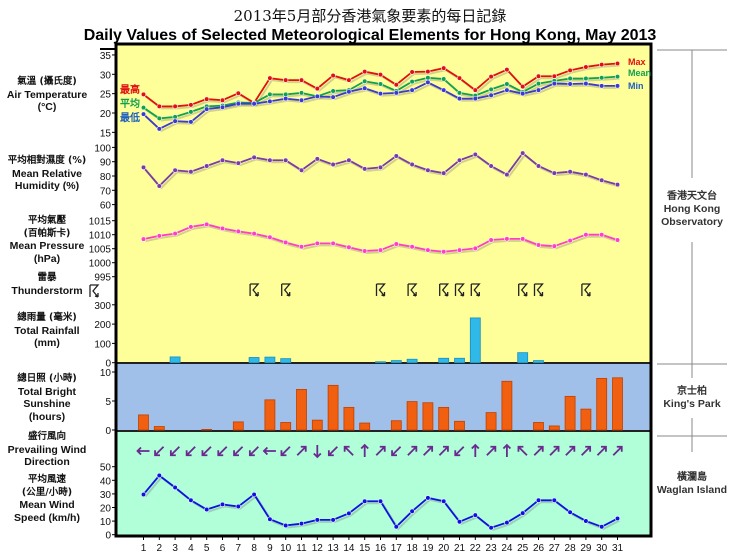 This screenshot has height=554, width=740. I want to click on panel-kings-park, so click(383, 396).